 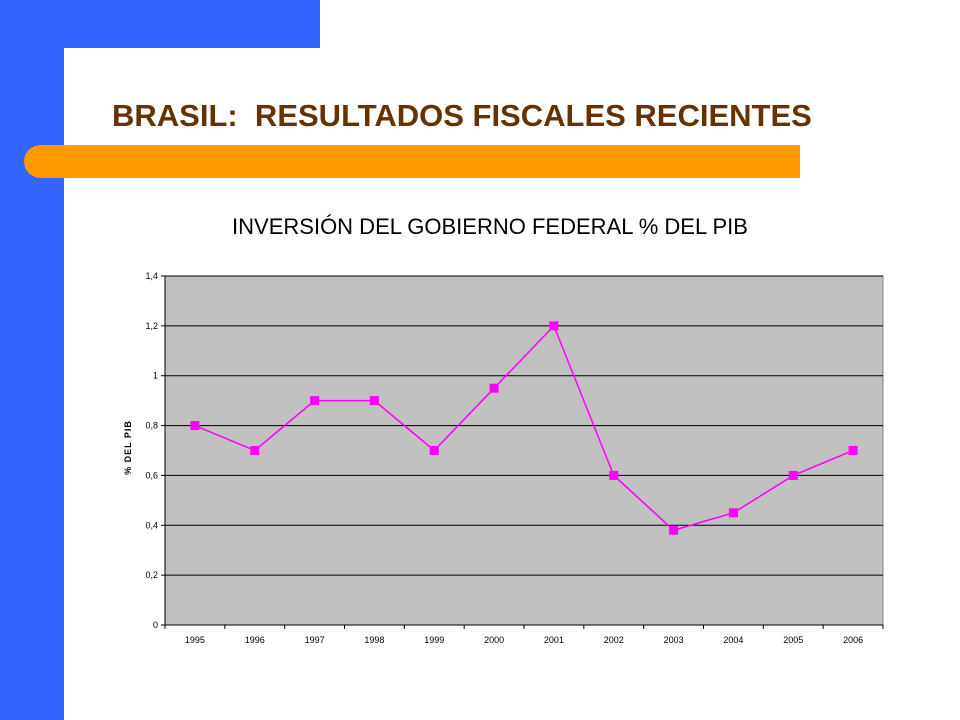 What do you see at coordinates (374, 640) in the screenshot?
I see `x-tick-label: 1998` at bounding box center [374, 640].